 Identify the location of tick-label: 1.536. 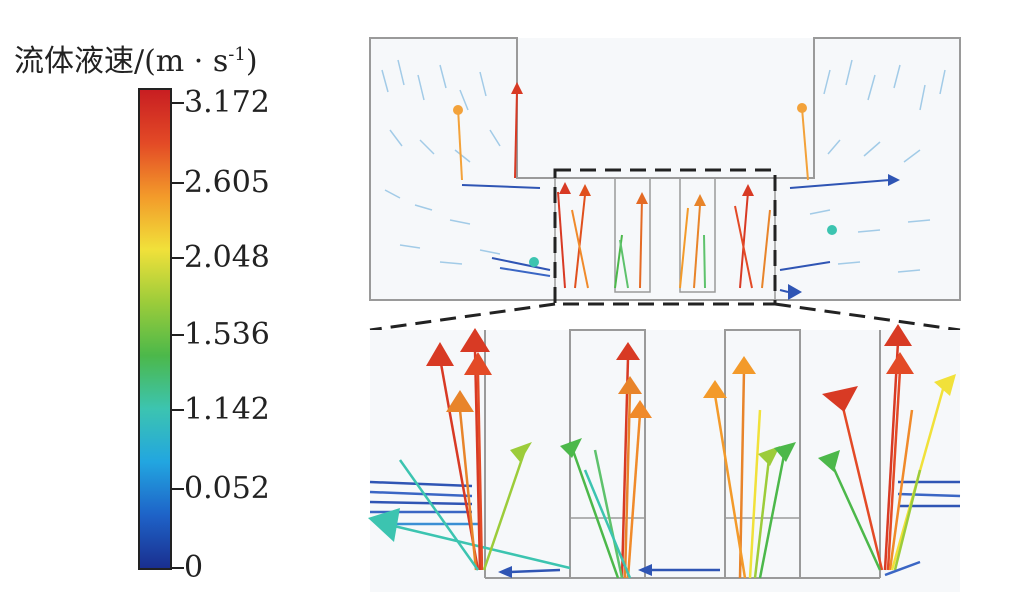
(227, 334).